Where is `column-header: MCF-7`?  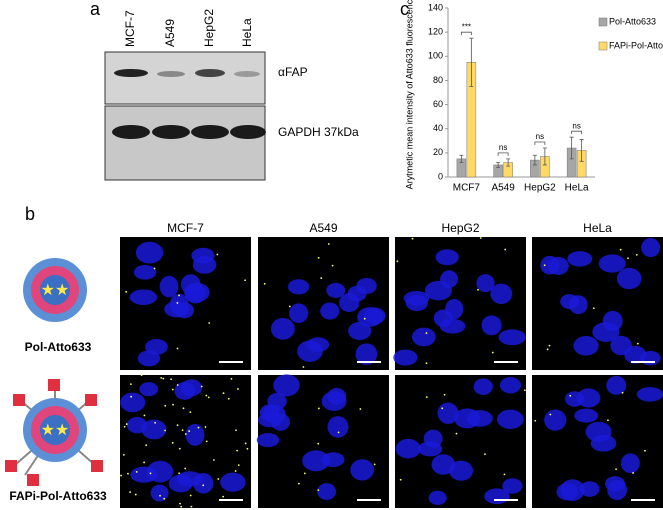 column-header: MCF-7 is located at coordinates (185, 228).